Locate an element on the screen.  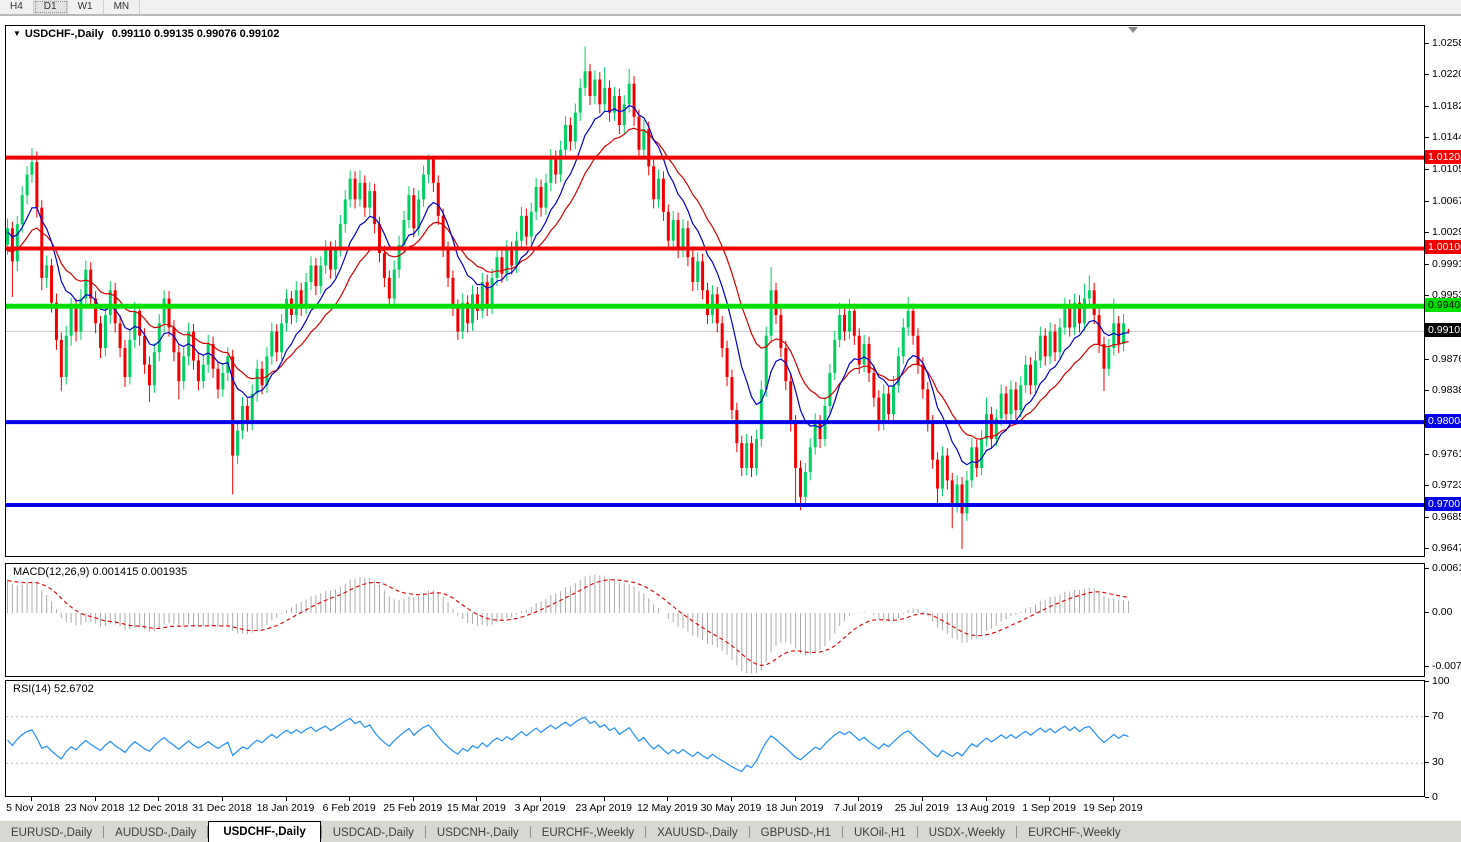
axis-tick-label: 100 is located at coordinates (1441, 681).